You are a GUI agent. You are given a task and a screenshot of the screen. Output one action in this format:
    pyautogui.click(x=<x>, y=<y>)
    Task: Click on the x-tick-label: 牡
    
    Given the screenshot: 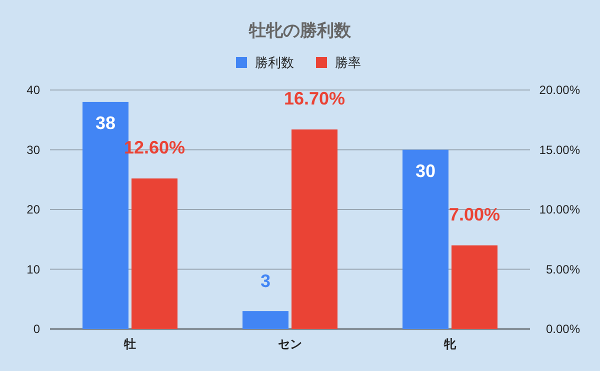 What is the action you would take?
    pyautogui.click(x=129, y=344)
    